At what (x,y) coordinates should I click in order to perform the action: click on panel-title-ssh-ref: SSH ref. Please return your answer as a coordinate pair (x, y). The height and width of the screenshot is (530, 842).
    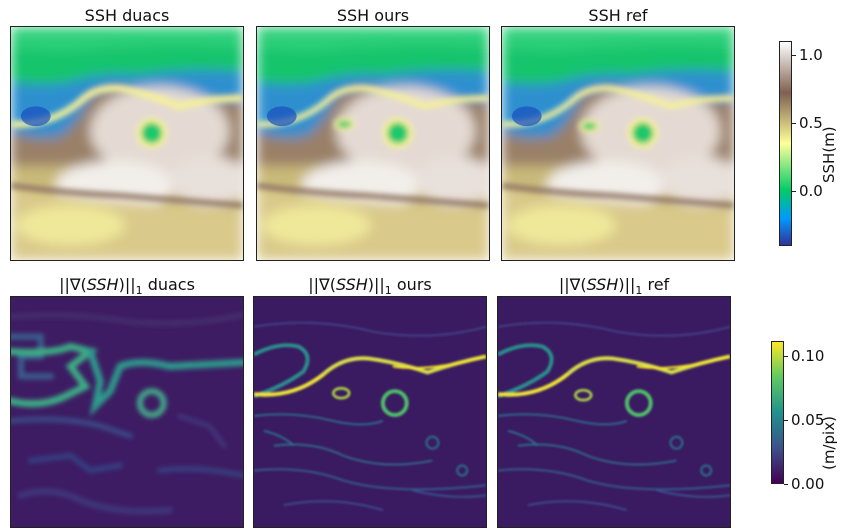
    Looking at the image, I should click on (618, 15).